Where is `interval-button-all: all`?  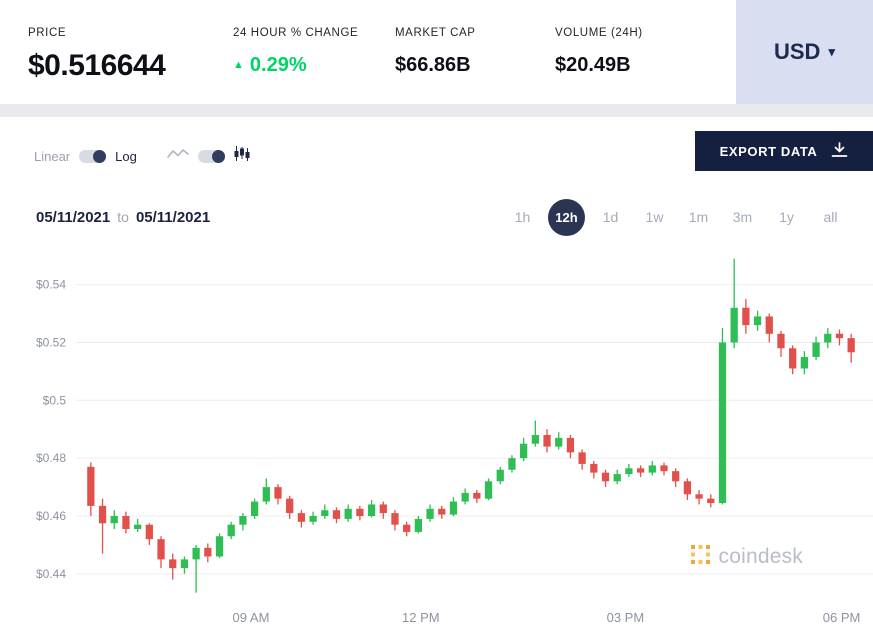 interval-button-all: all is located at coordinates (830, 217).